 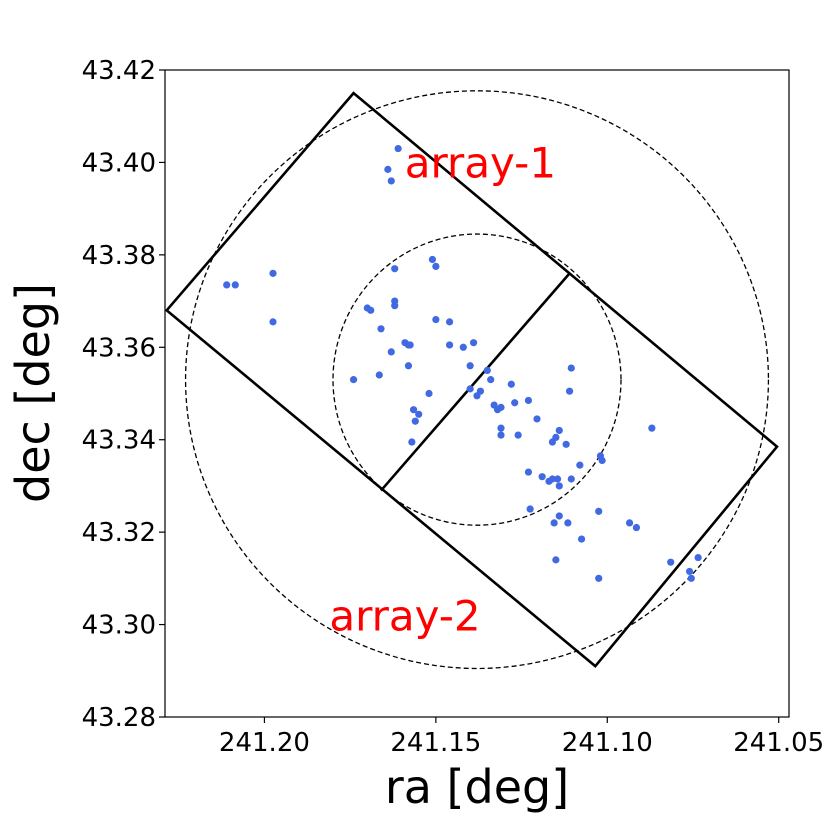 I want to click on y-tick-label: 43.34, so click(x=119, y=441).